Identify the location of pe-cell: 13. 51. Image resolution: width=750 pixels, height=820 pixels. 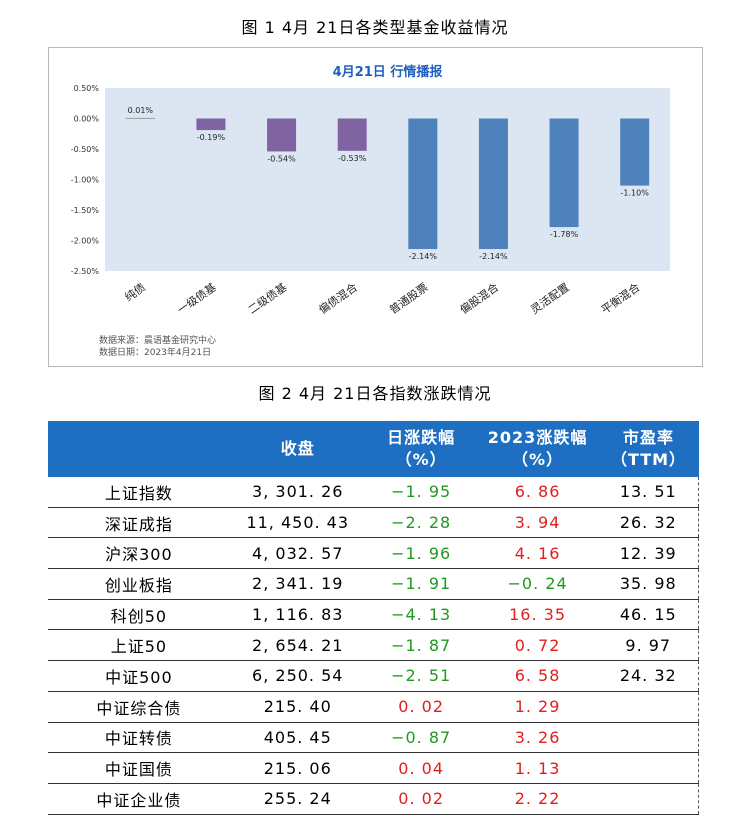
(648, 492).